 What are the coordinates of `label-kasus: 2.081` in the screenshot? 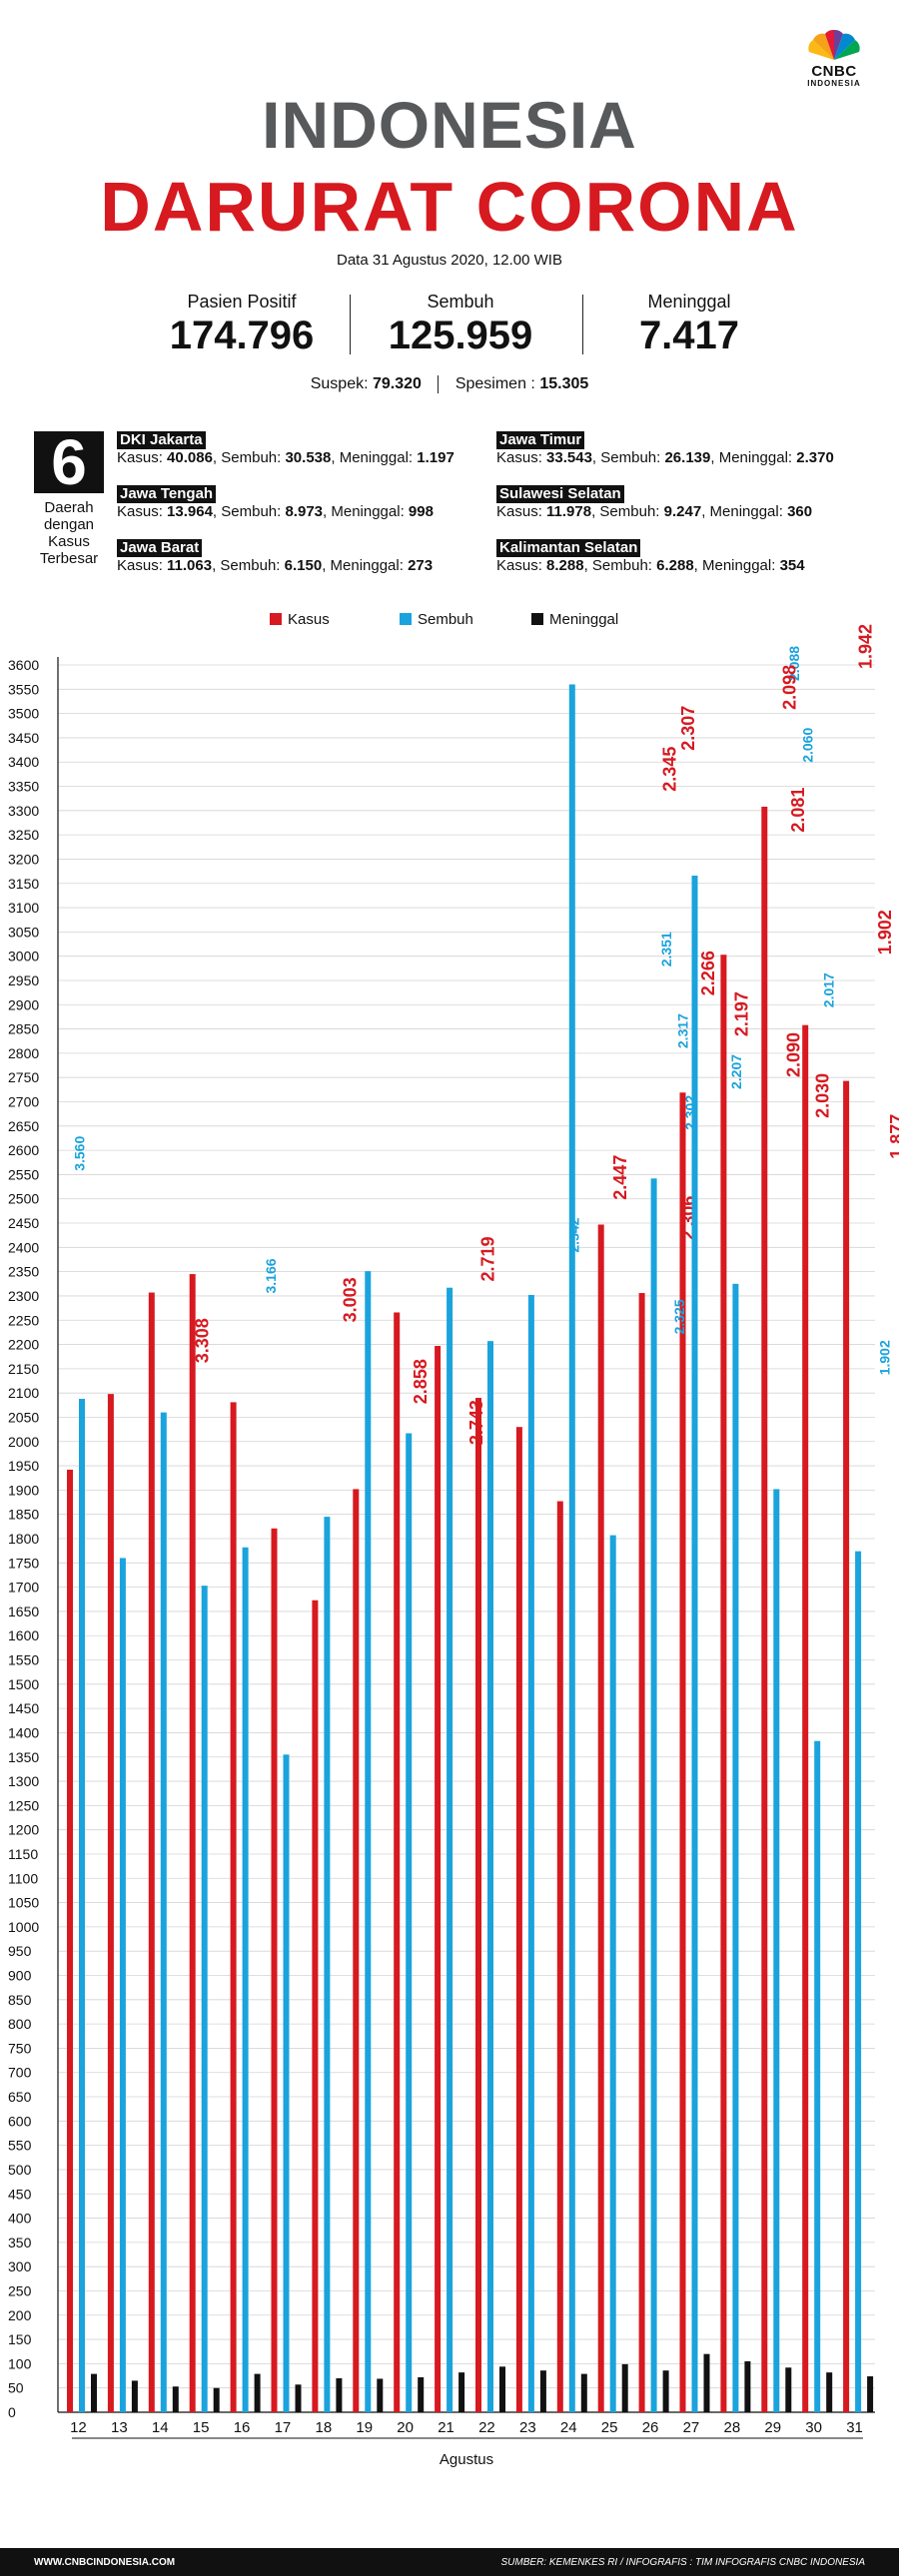 It's located at (798, 811).